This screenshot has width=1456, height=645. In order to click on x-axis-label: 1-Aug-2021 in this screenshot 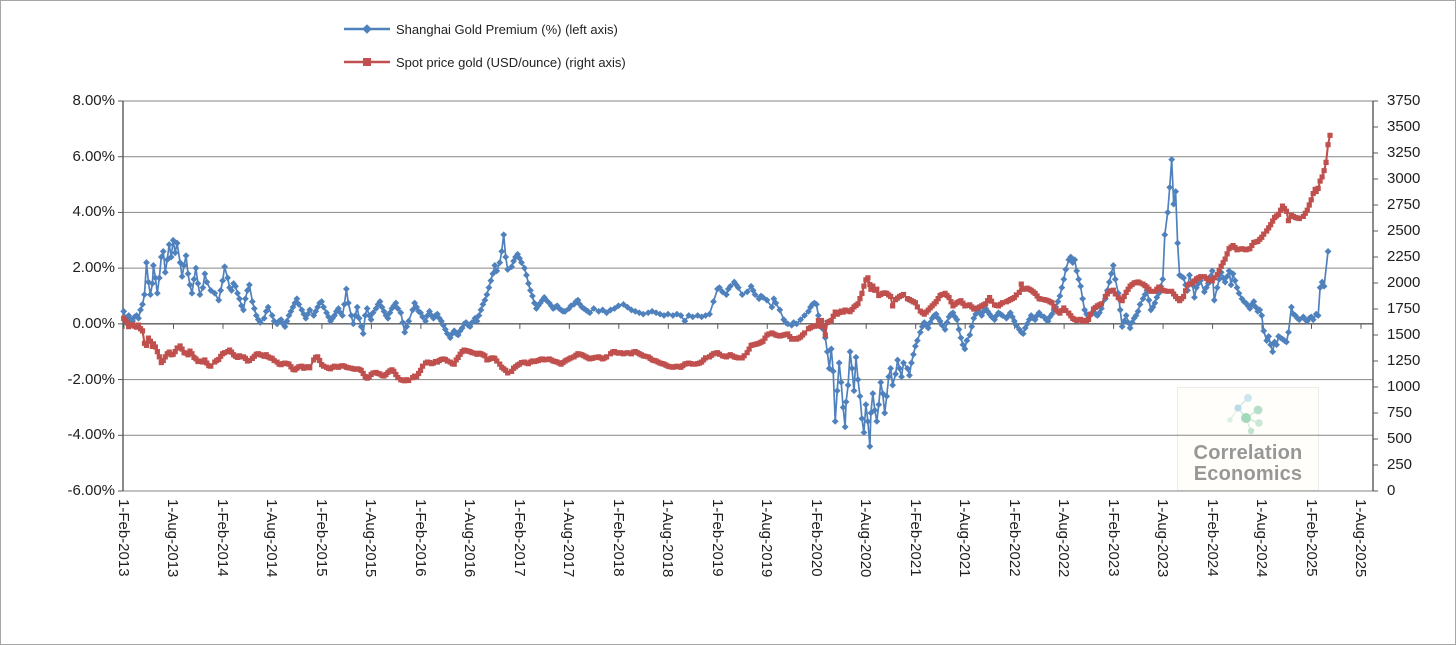, I will do `click(965, 538)`.